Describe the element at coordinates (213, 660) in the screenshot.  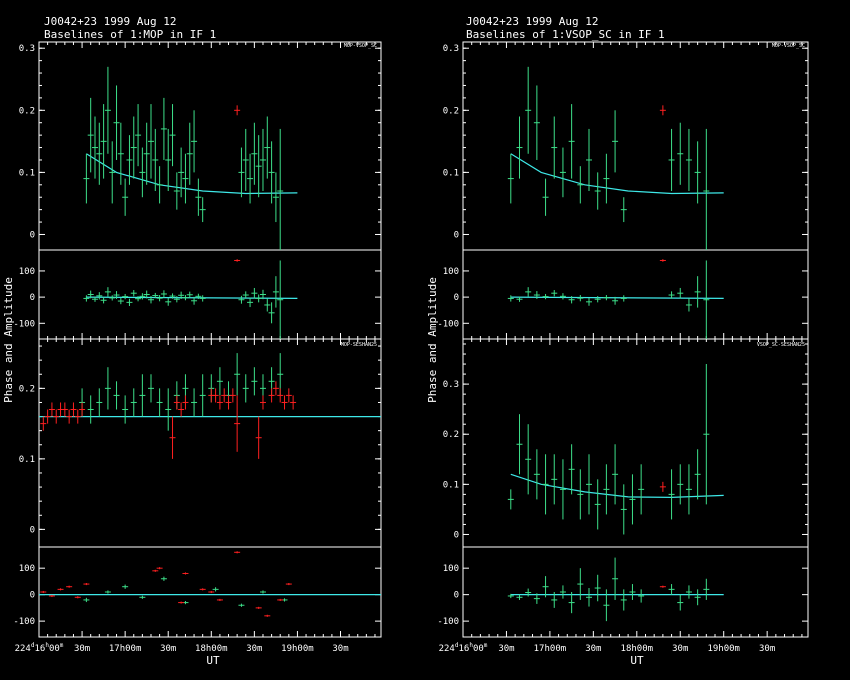
I see `left-xlabel: UT` at that location.